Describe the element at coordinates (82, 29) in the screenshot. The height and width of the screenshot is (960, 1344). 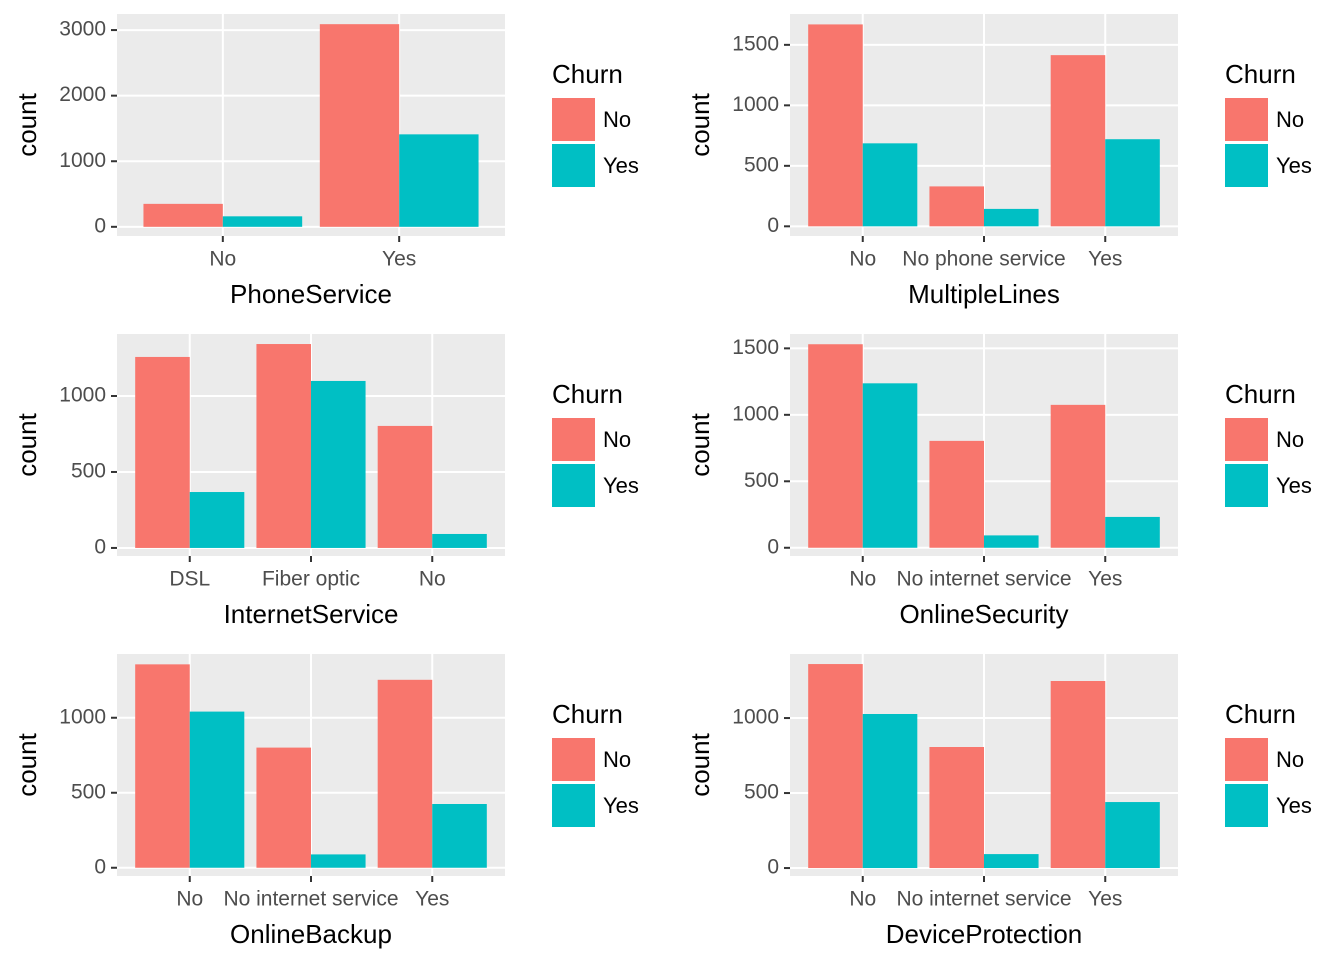
I see `y-tick-label: 3000` at that location.